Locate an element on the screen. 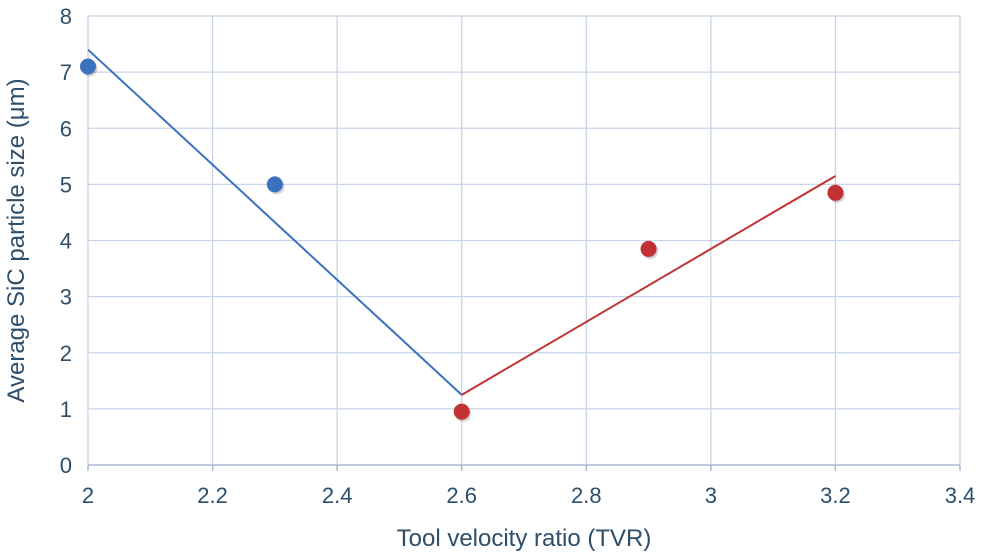 This screenshot has height=555, width=981. y-tick-label: 2 is located at coordinates (66, 353).